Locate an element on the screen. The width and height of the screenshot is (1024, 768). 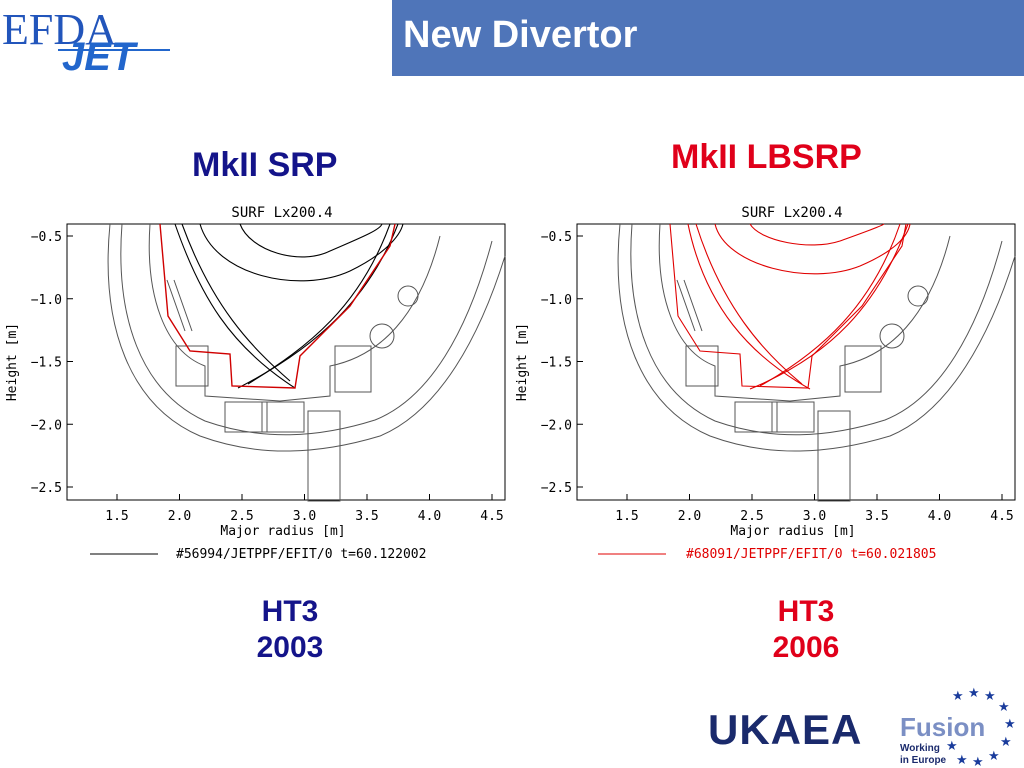
left-x-tick-label: 4.0 is located at coordinates (429, 516).